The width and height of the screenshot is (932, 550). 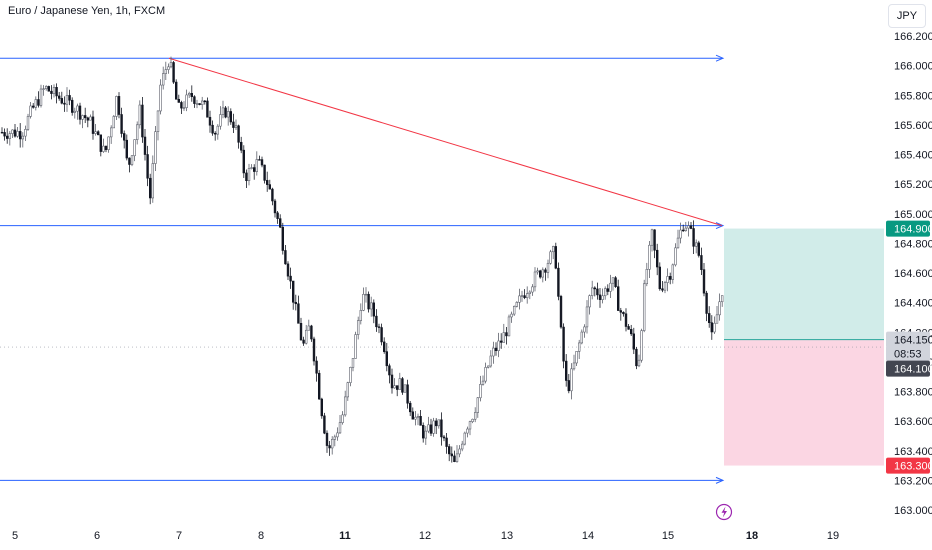 What do you see at coordinates (752, 536) in the screenshot?
I see `time-tick-label: 18` at bounding box center [752, 536].